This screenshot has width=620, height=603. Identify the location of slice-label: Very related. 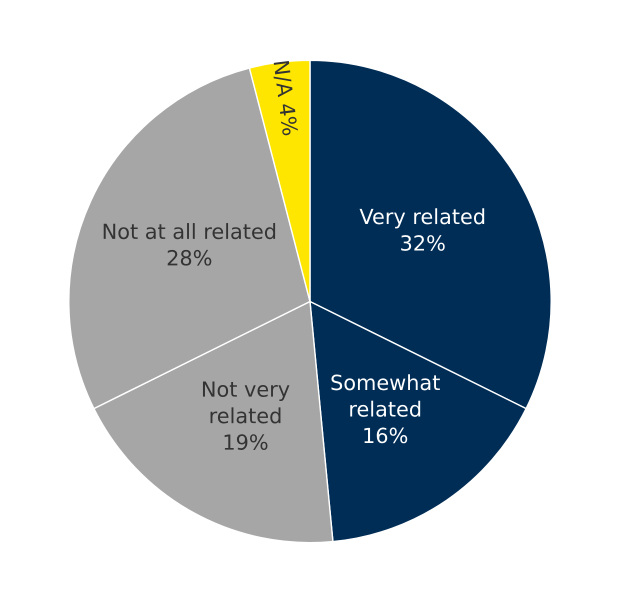
(422, 218).